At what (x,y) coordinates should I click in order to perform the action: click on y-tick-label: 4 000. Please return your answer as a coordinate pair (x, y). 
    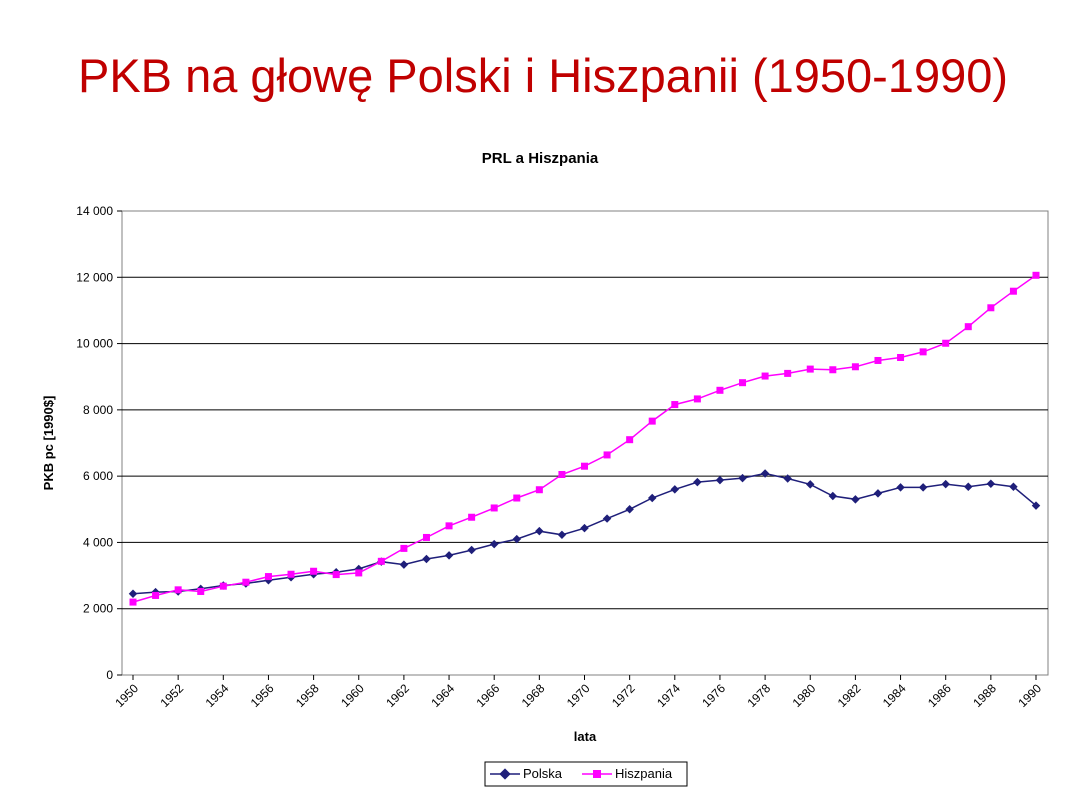
    Looking at the image, I should click on (98, 542).